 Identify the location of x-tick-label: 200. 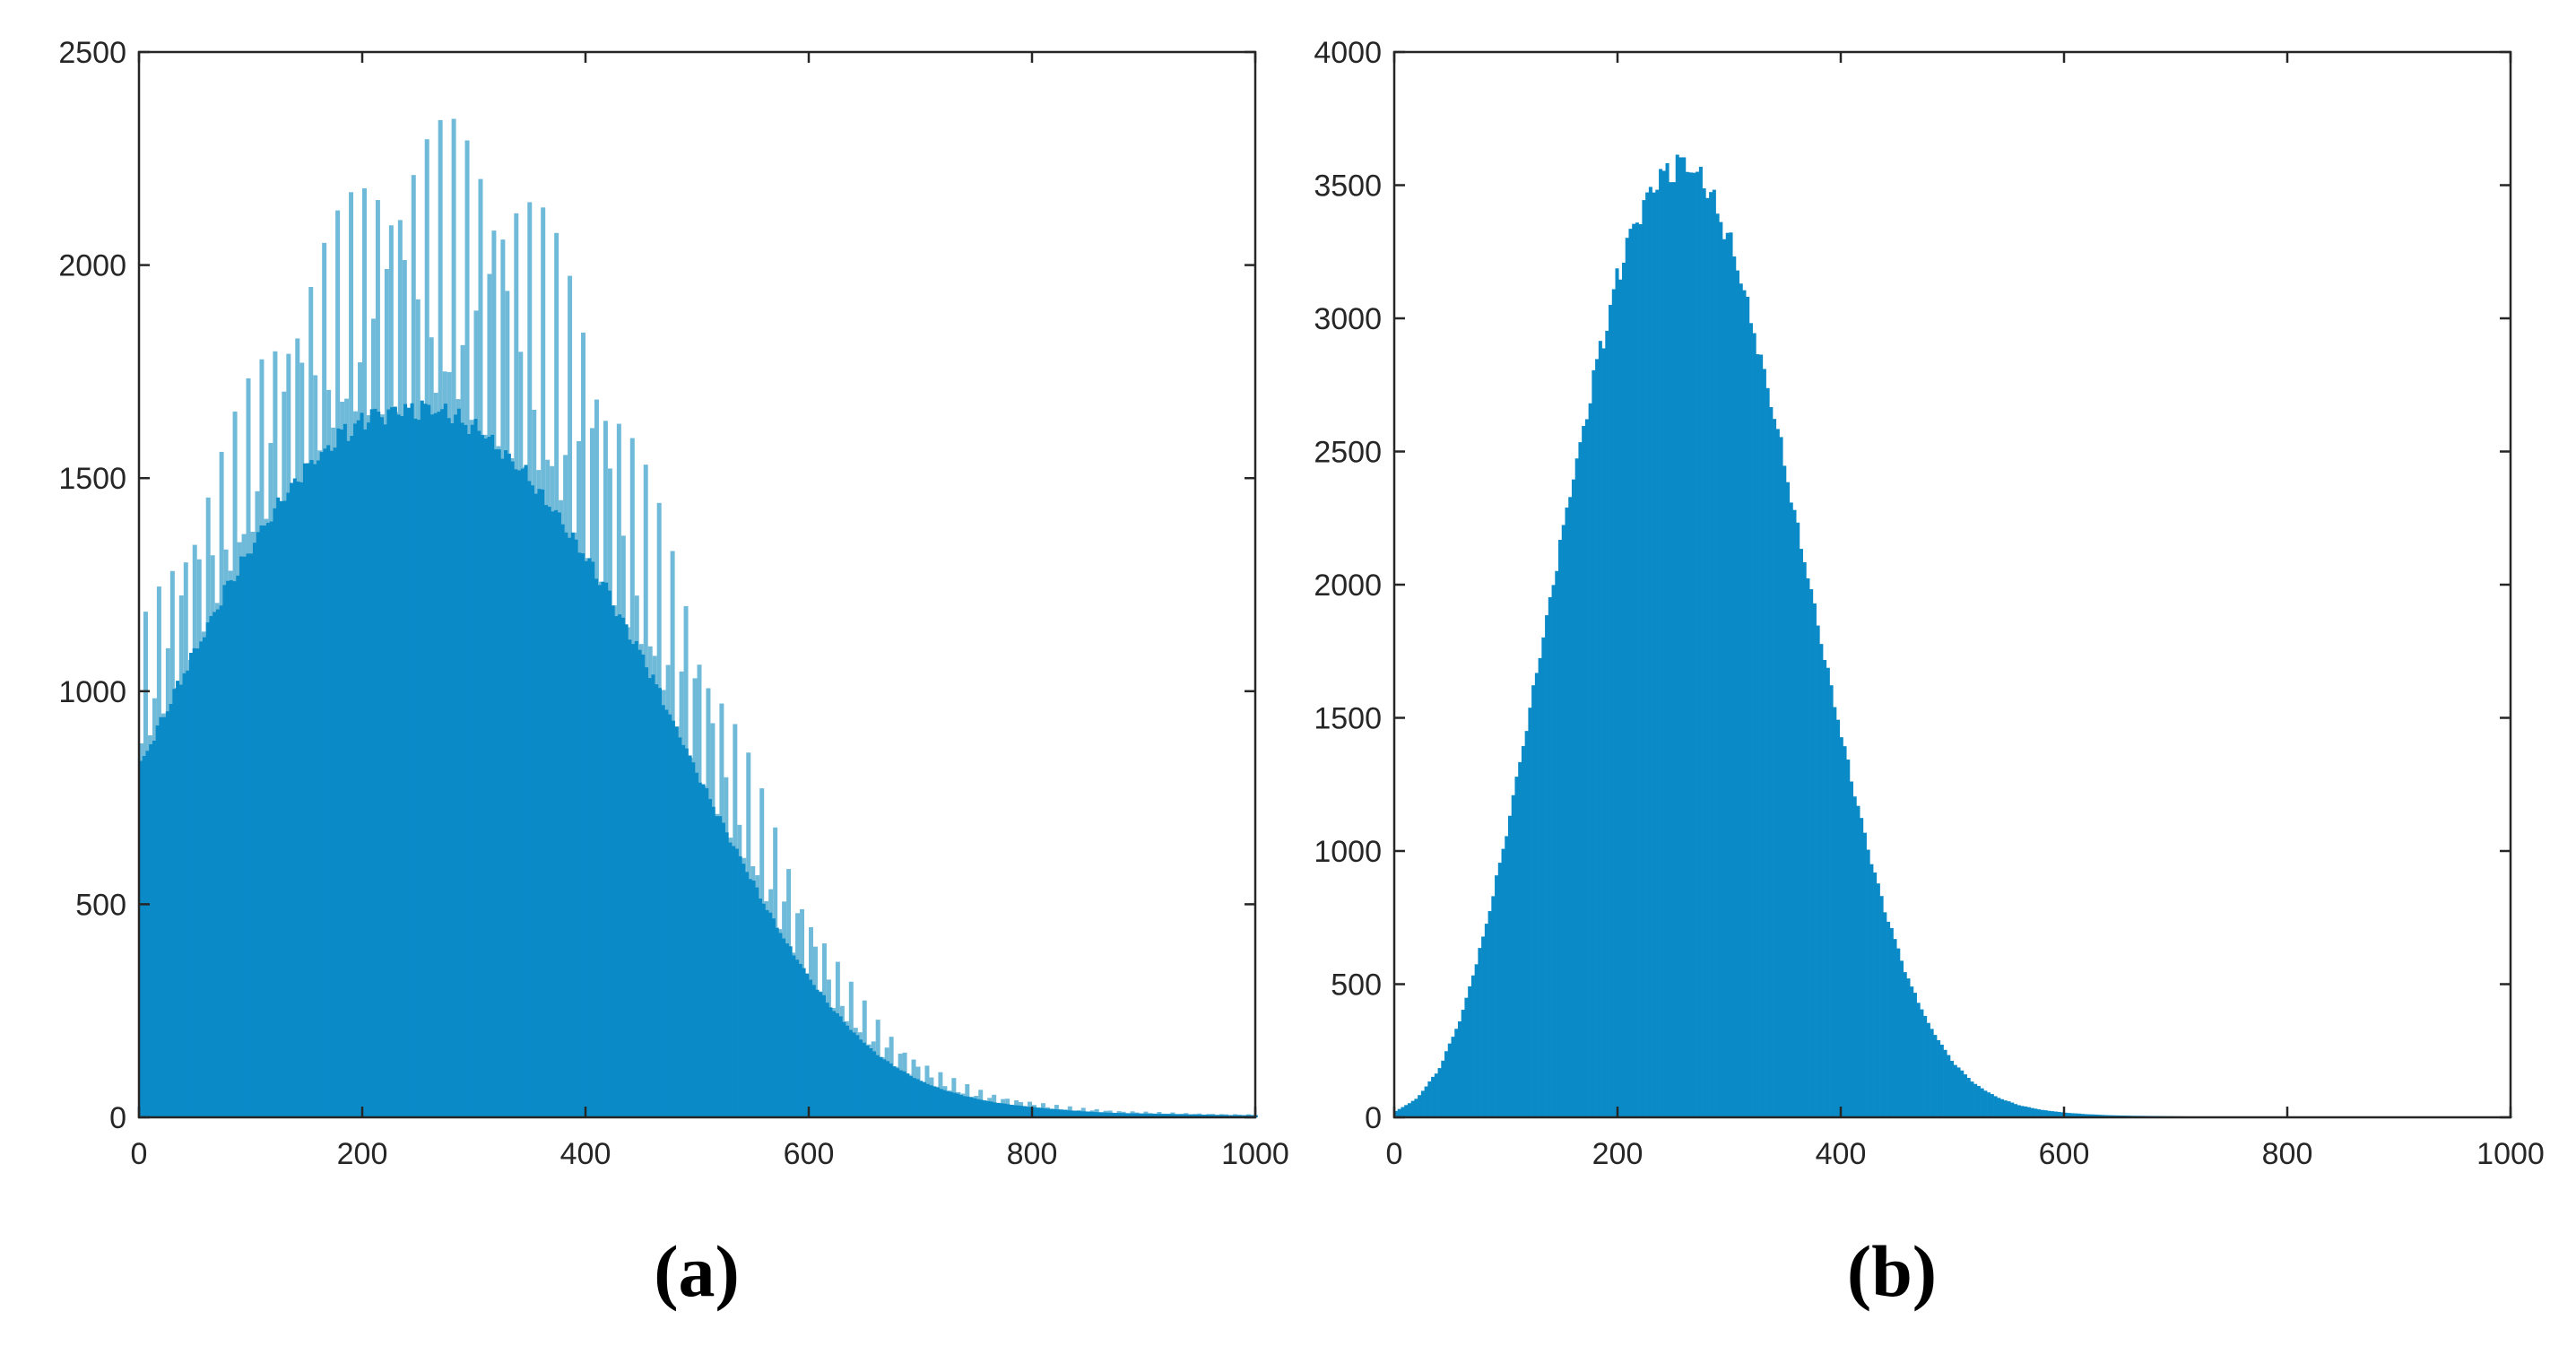
(1618, 1154).